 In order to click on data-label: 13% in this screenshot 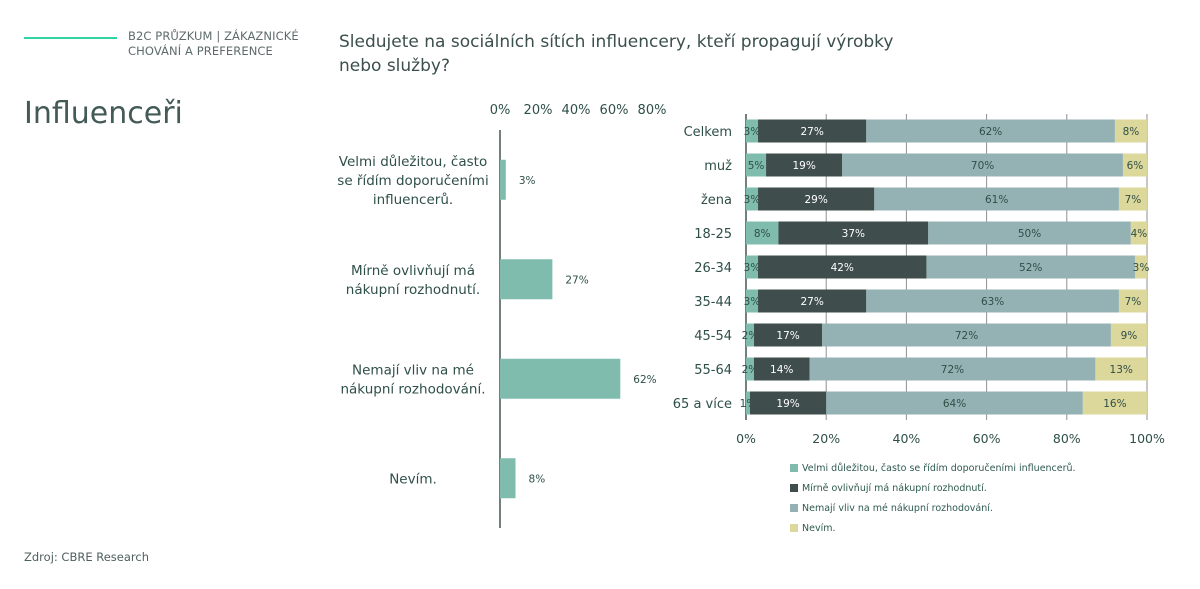, I will do `click(1121, 370)`.